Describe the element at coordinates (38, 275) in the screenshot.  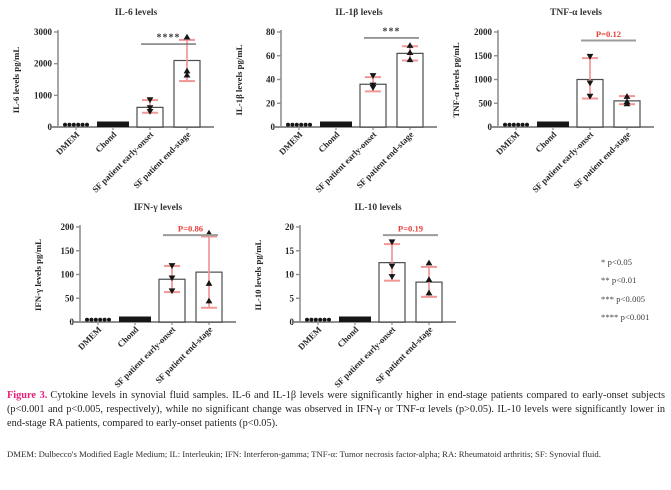
I see `y-axis-title: IFN-γ levels pg/mL` at that location.